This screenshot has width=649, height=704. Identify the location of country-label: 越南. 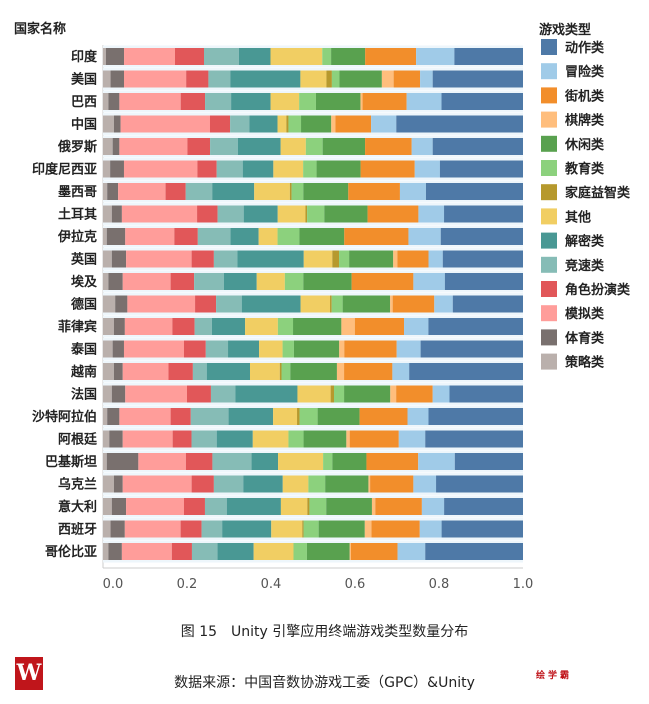
(83, 372).